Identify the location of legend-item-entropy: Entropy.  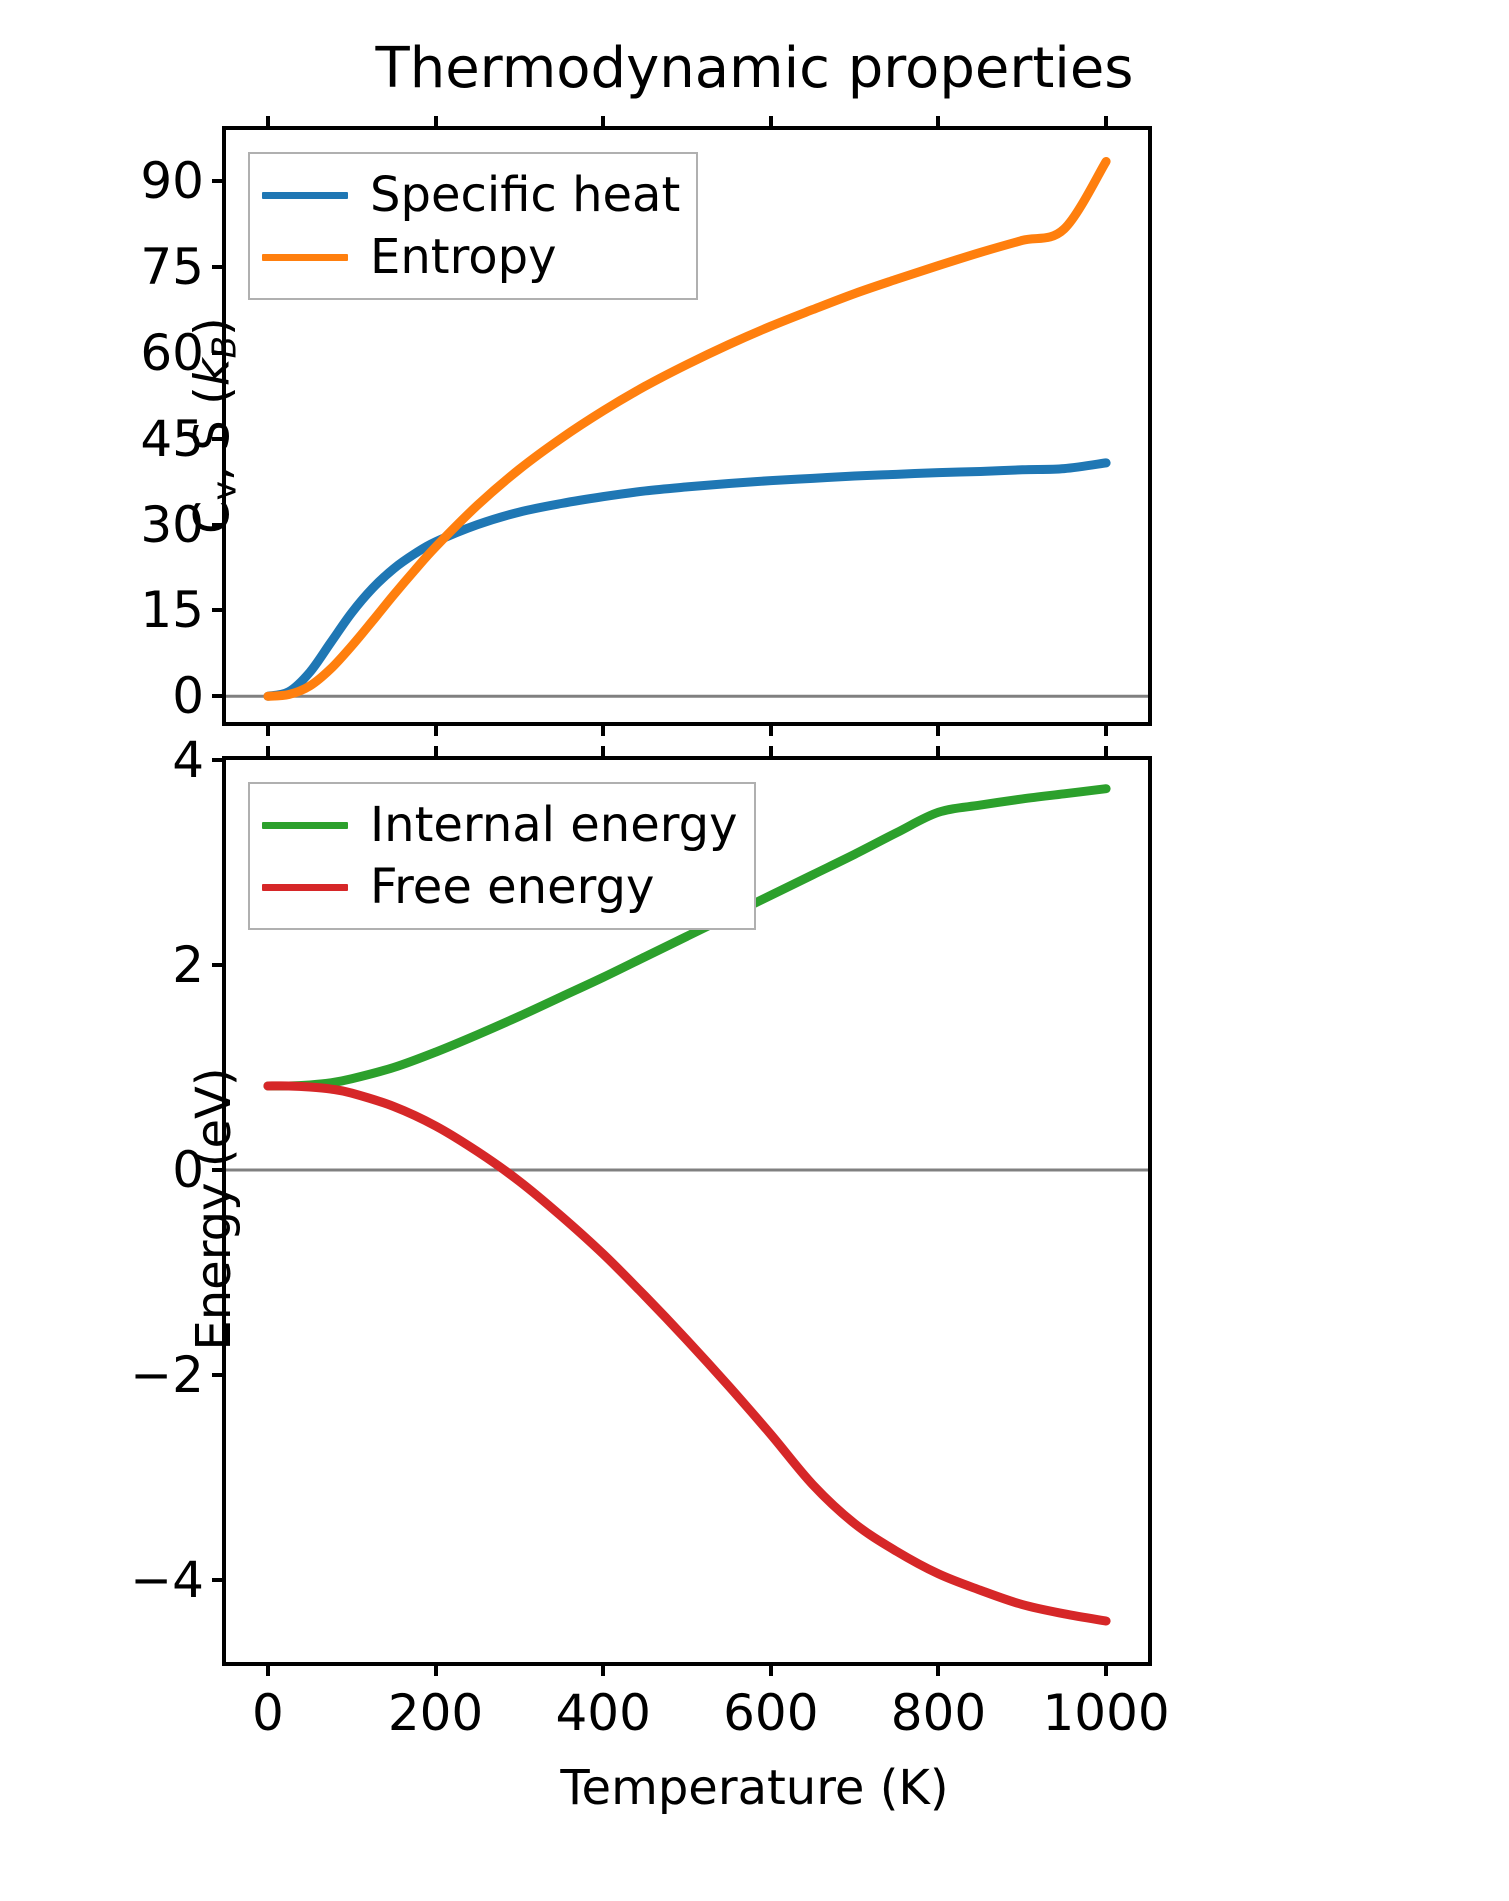
(471, 257).